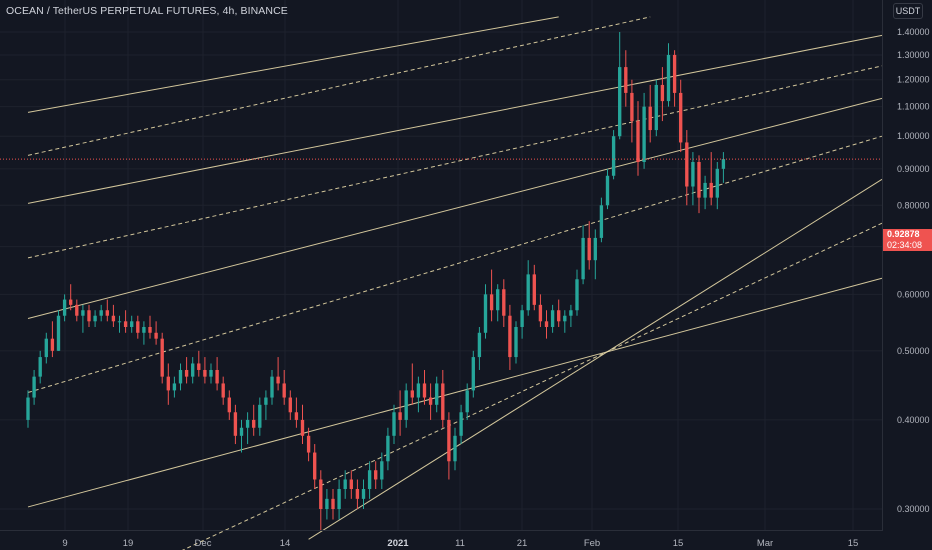 The height and width of the screenshot is (550, 932). I want to click on time-tick-label: 19, so click(128, 543).